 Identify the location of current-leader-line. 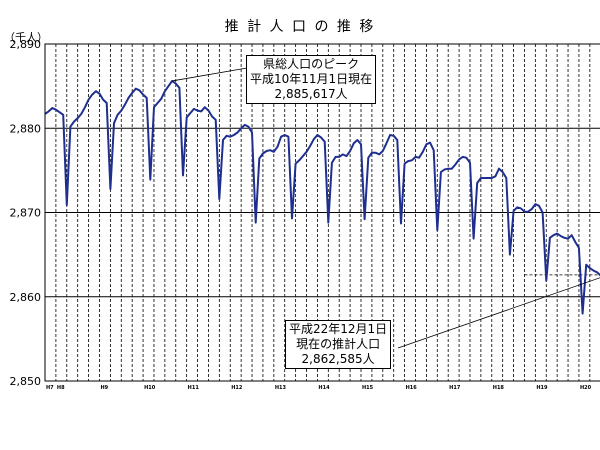
(498, 313).